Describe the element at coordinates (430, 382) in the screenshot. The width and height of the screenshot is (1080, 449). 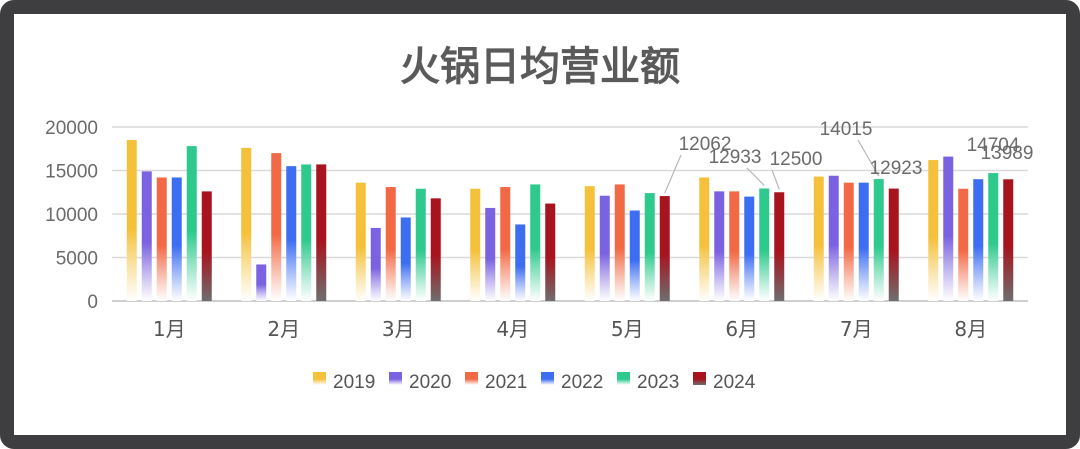
I see `legend-label: 2020` at that location.